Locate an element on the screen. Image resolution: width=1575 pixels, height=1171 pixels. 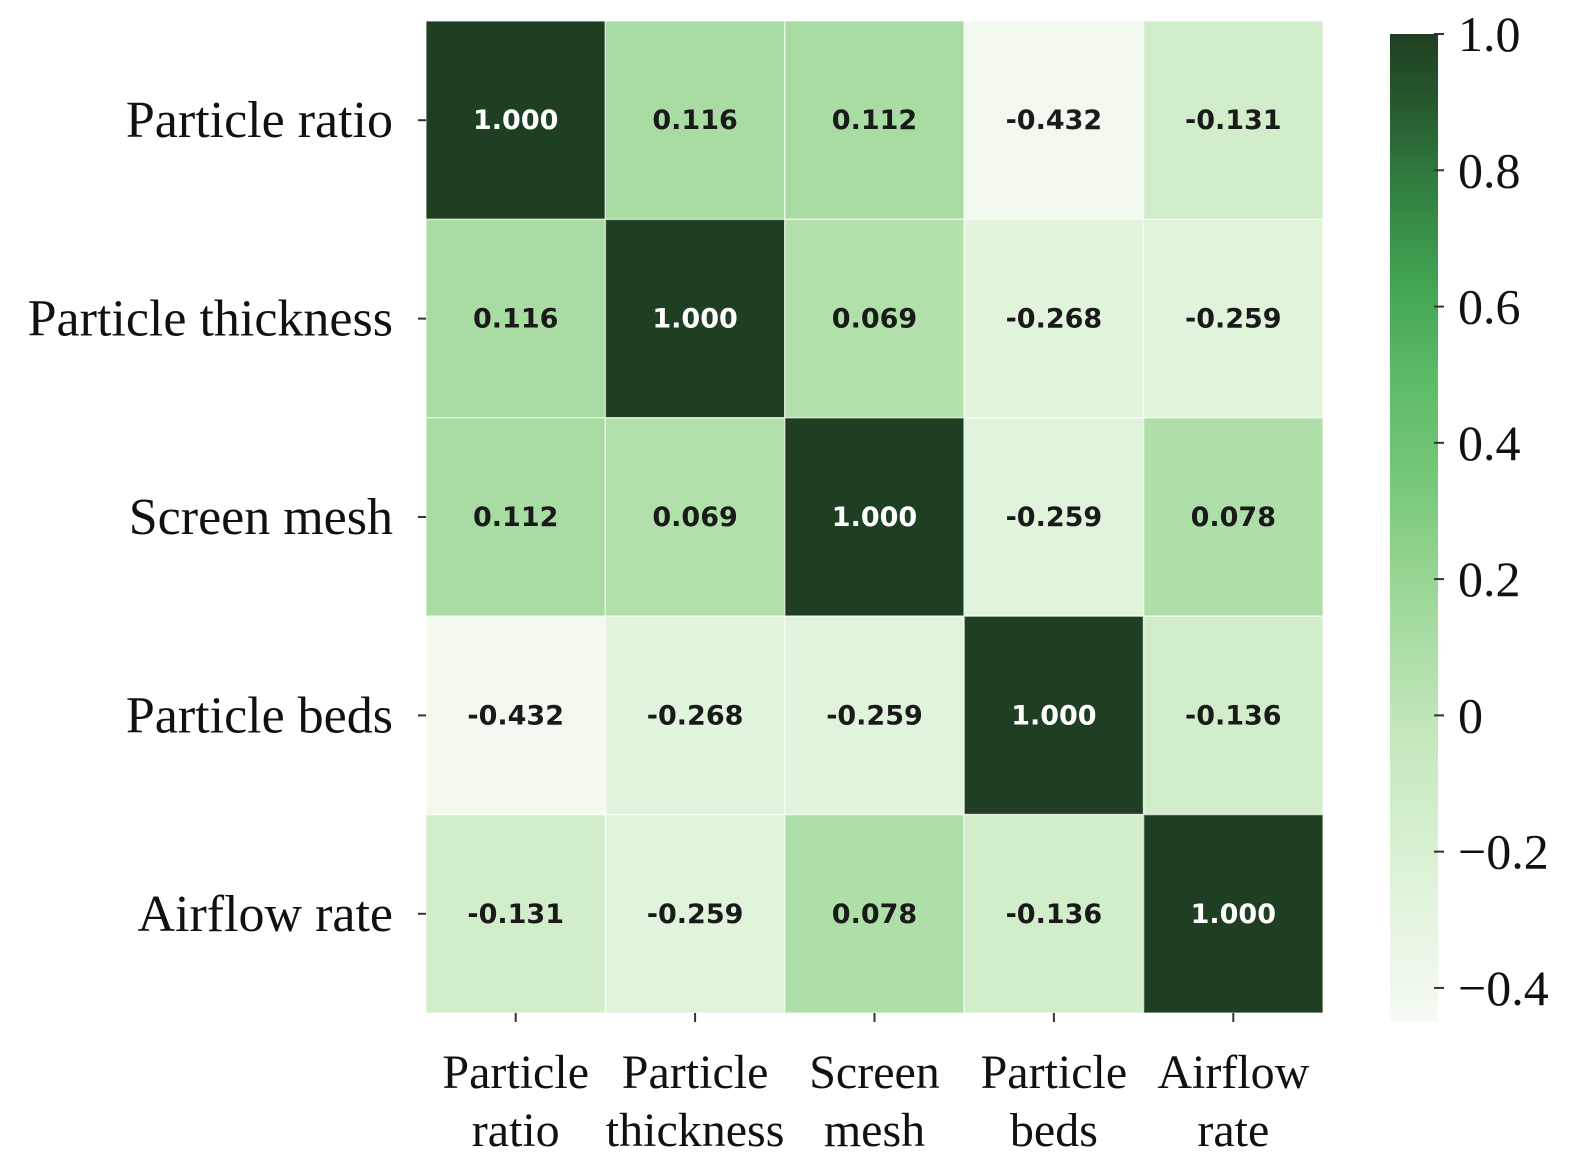
column-label: mesh is located at coordinates (874, 1130).